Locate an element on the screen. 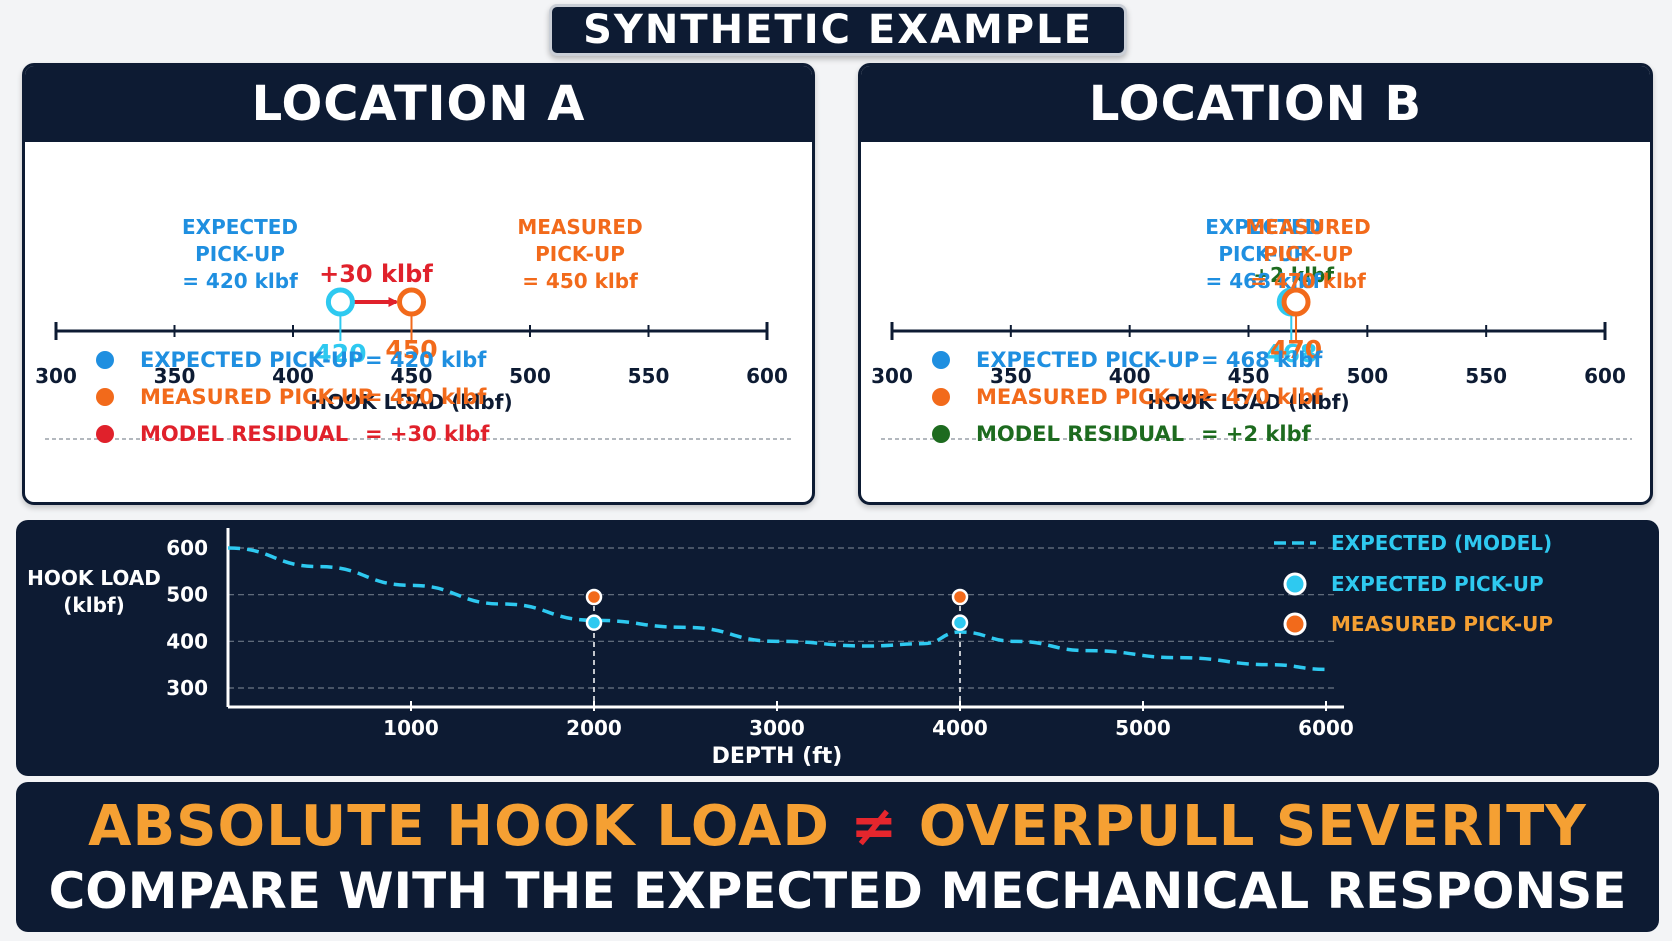  legend-value: = 470 klbf is located at coordinates (1262, 397).